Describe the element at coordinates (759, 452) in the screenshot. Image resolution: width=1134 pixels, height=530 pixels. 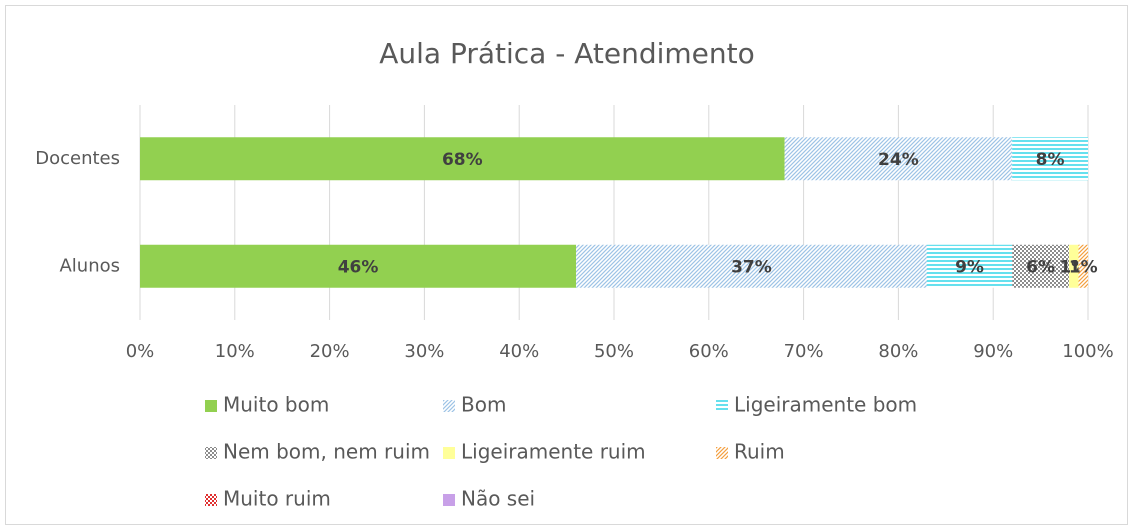
I see `legend-label: Ruim` at that location.